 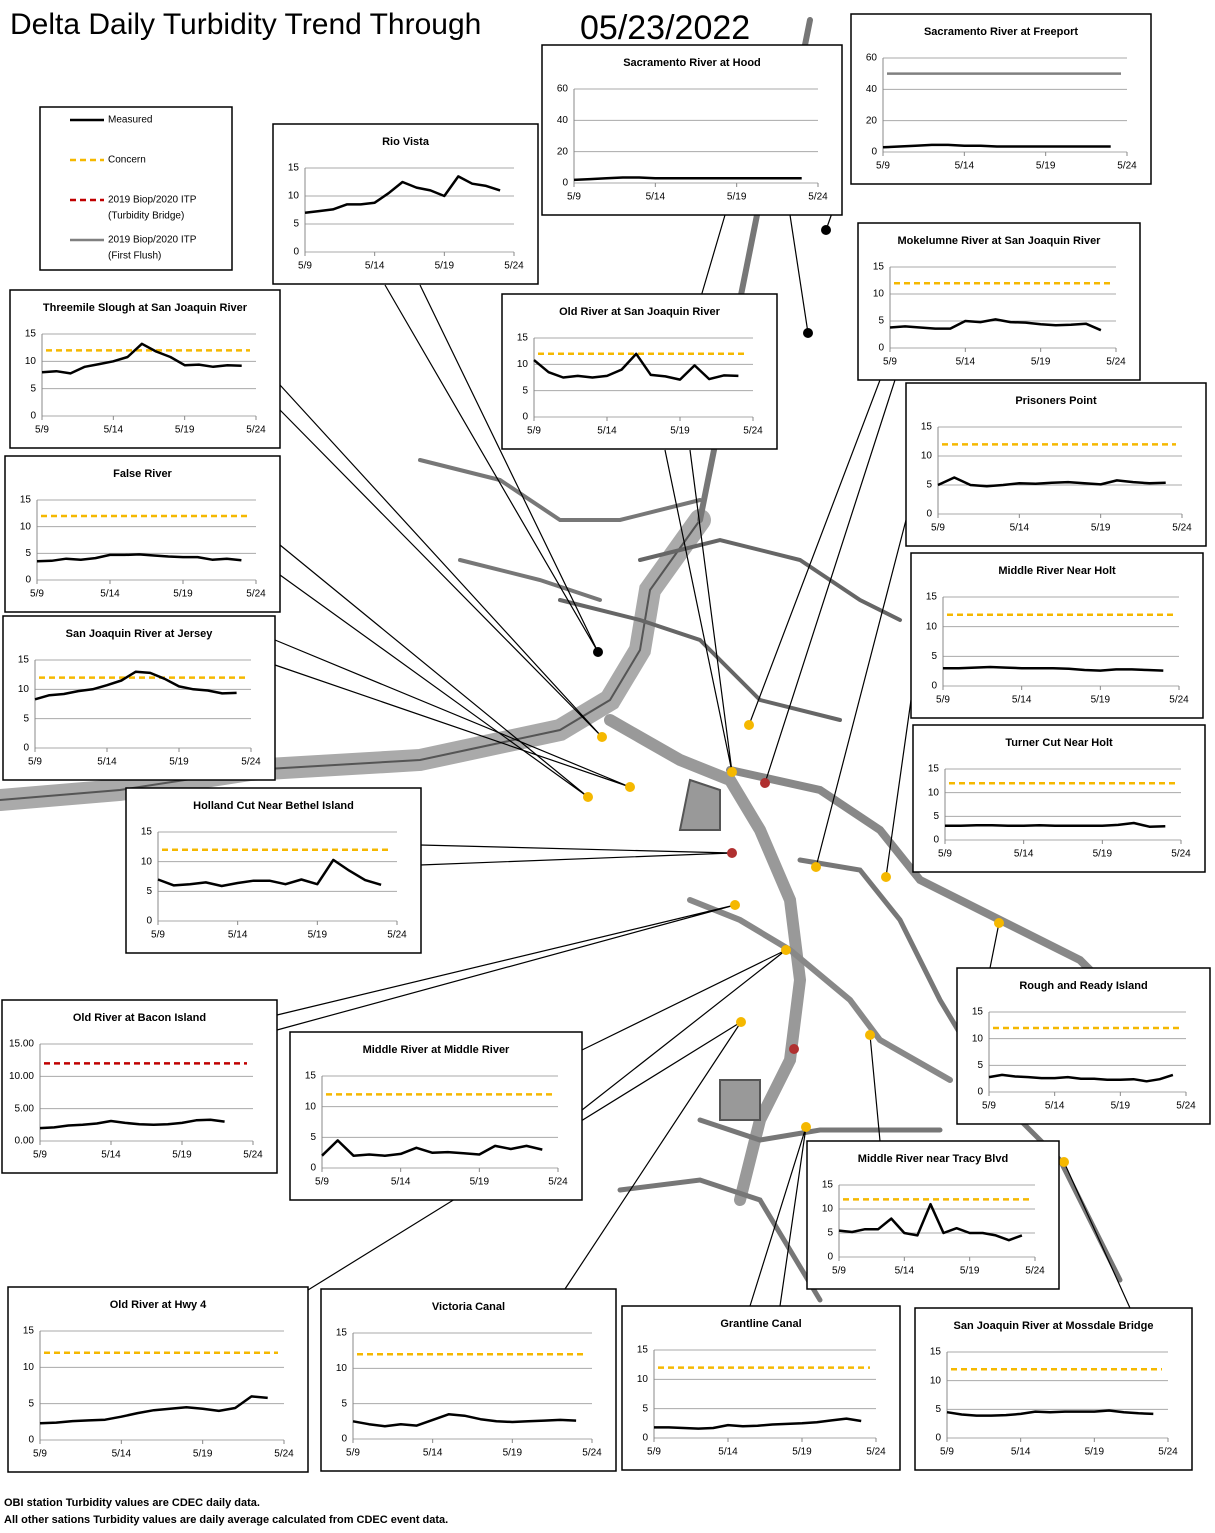 What do you see at coordinates (468, 1307) in the screenshot?
I see `chart-title: Victoria Canal` at bounding box center [468, 1307].